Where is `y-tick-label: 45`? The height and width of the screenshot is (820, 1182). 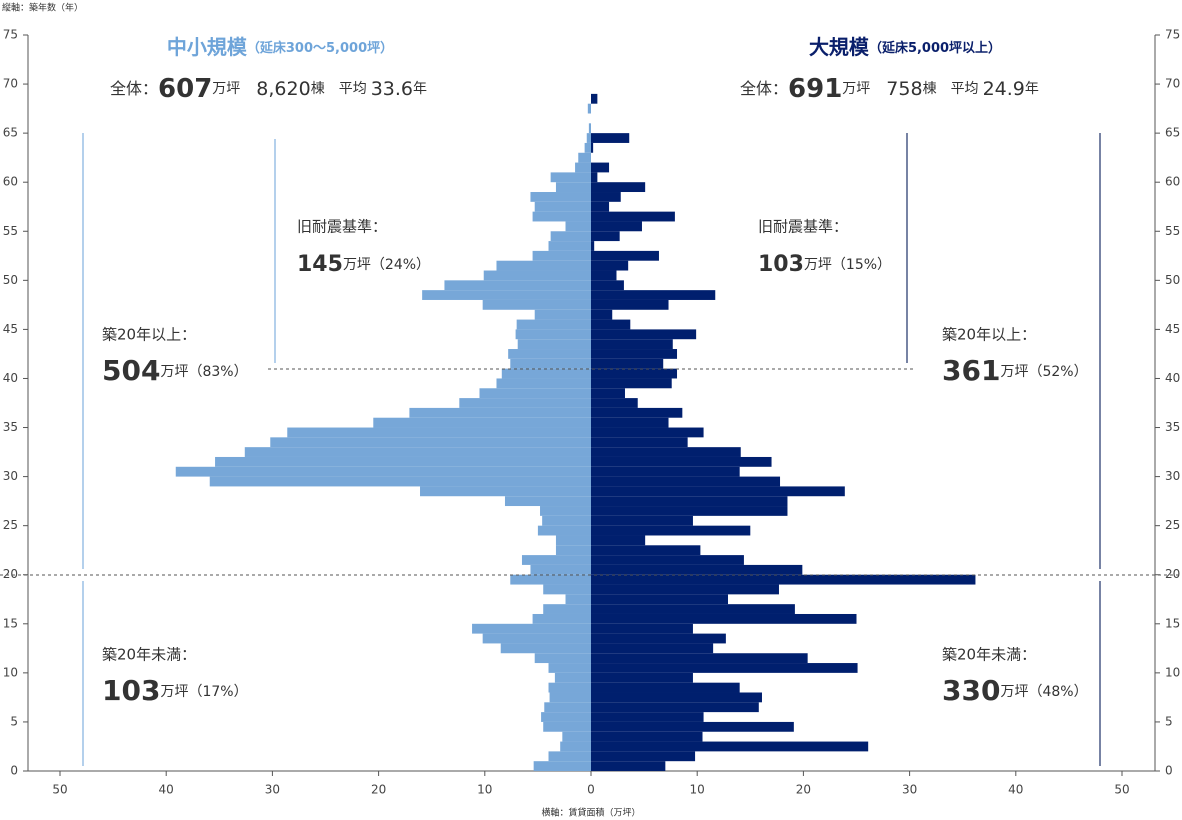 y-tick-label: 45 is located at coordinates (10, 329).